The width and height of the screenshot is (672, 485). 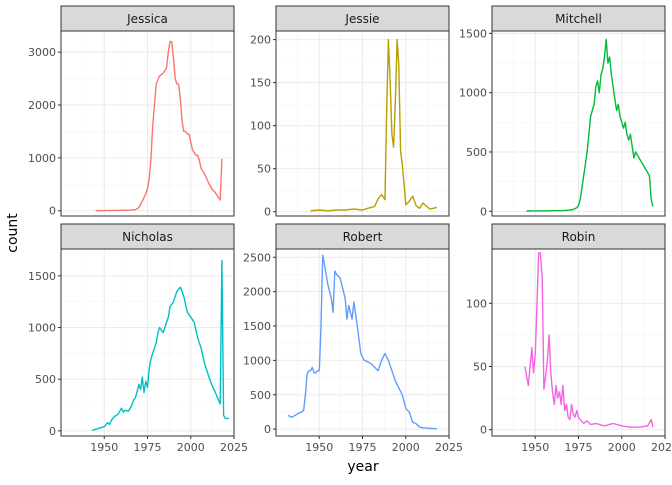 I want to click on panel-strip-label: Nicholas, so click(x=147, y=237).